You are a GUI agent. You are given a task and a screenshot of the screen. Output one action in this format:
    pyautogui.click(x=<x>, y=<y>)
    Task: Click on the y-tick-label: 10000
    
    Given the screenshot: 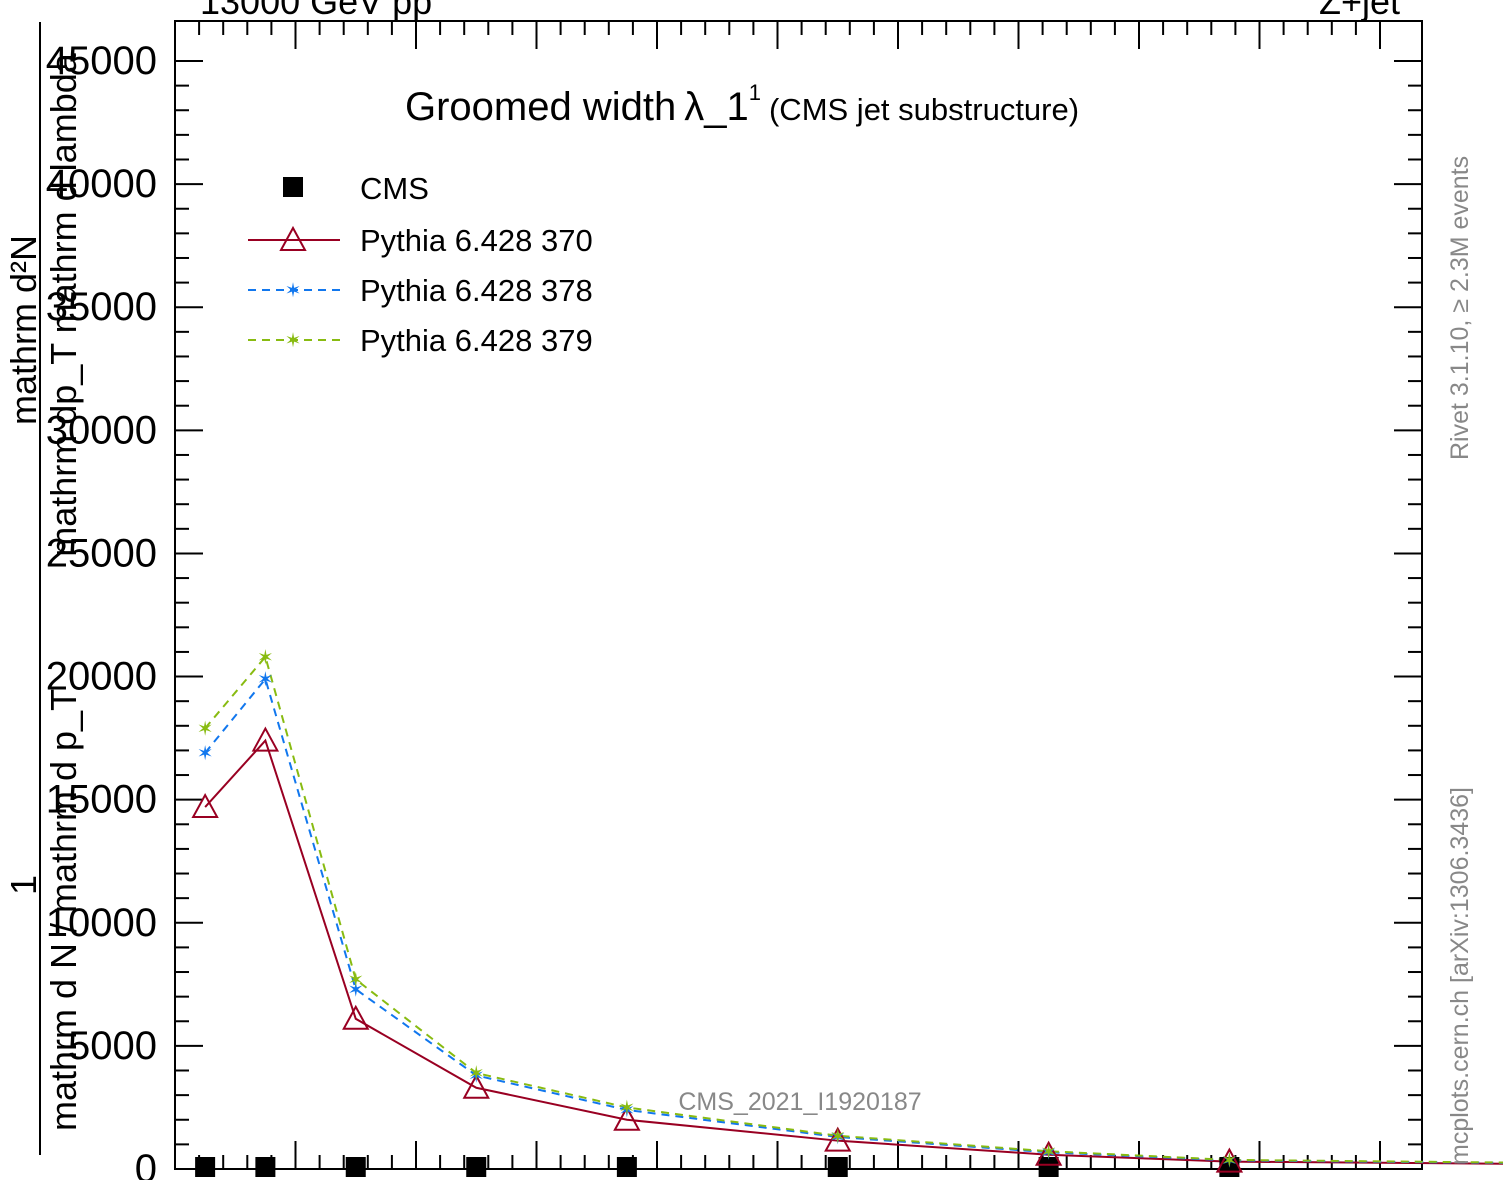 What is the action you would take?
    pyautogui.click(x=101, y=923)
    